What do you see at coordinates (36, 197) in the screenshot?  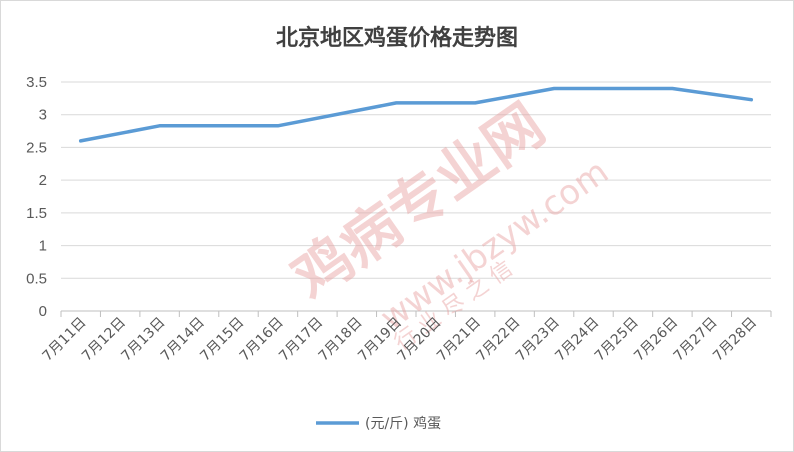 I see `y-axis-ticks: 0 0.5 1 1.5 2 2.5 3 3.5` at bounding box center [36, 197].